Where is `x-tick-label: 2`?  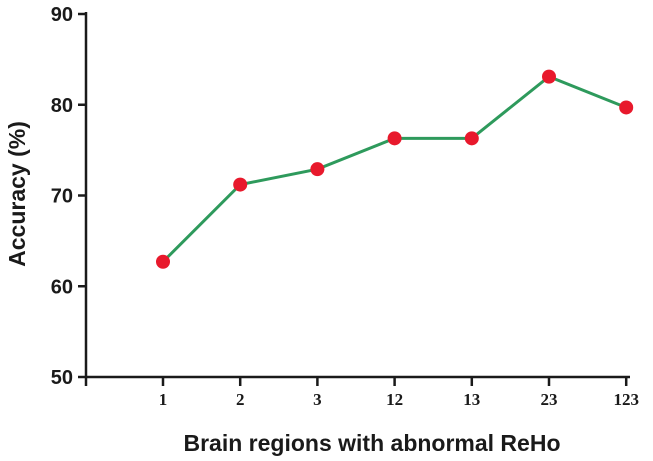 x-tick-label: 2 is located at coordinates (240, 399).